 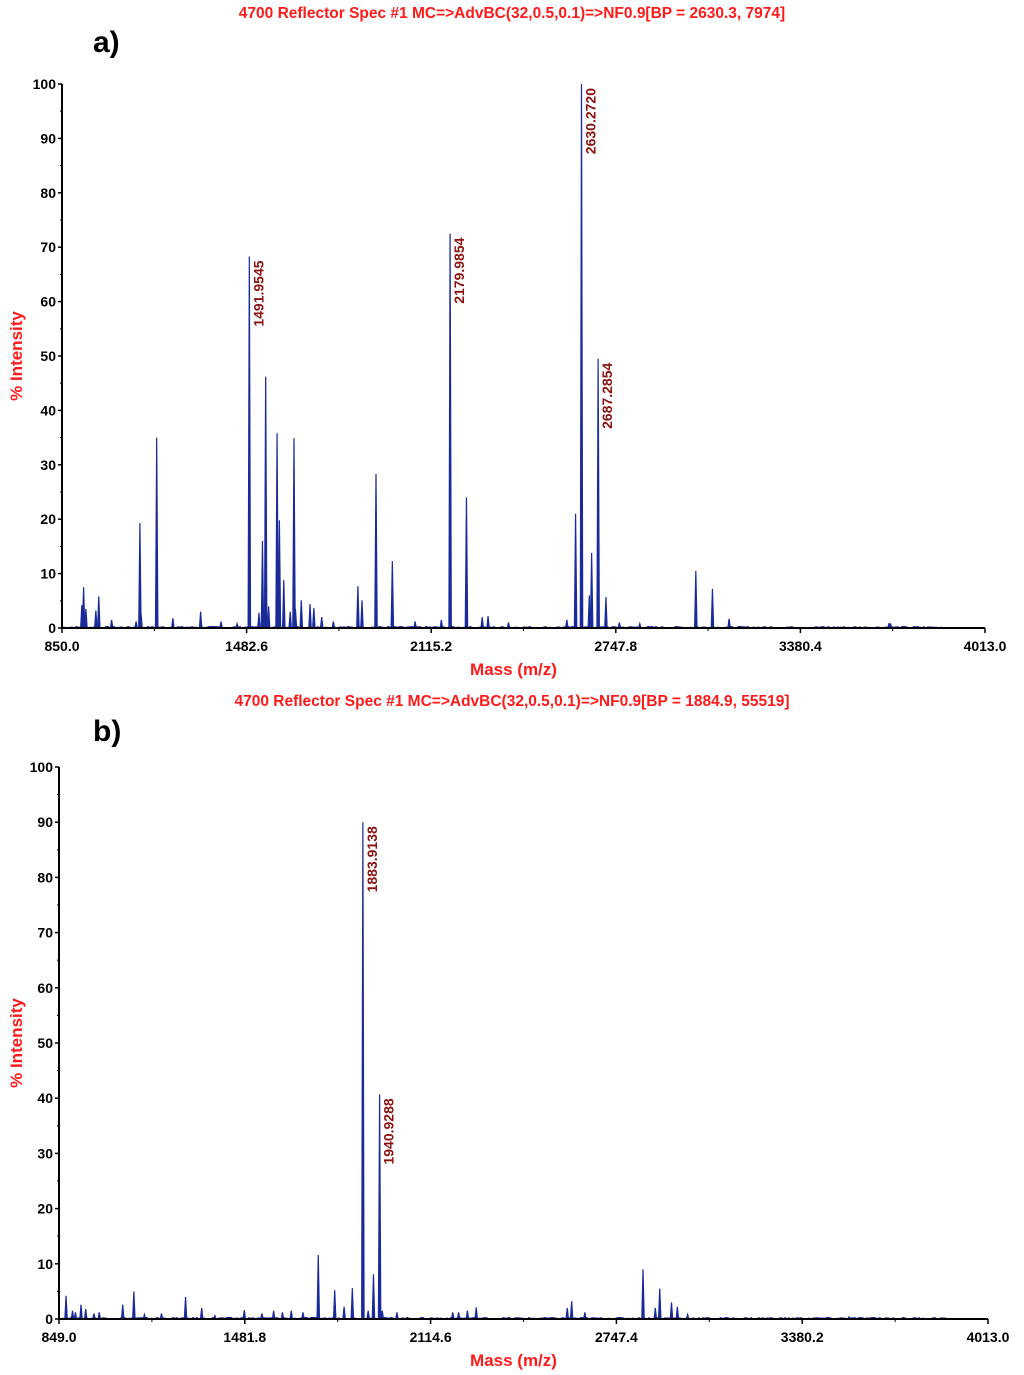 What do you see at coordinates (45, 988) in the screenshot?
I see `y-tick-label: 60` at bounding box center [45, 988].